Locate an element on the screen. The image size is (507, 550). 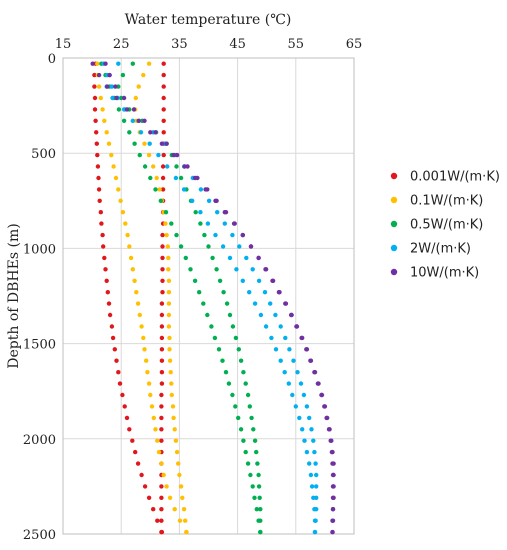
y-tick-label: 2000 is located at coordinates (39, 440).